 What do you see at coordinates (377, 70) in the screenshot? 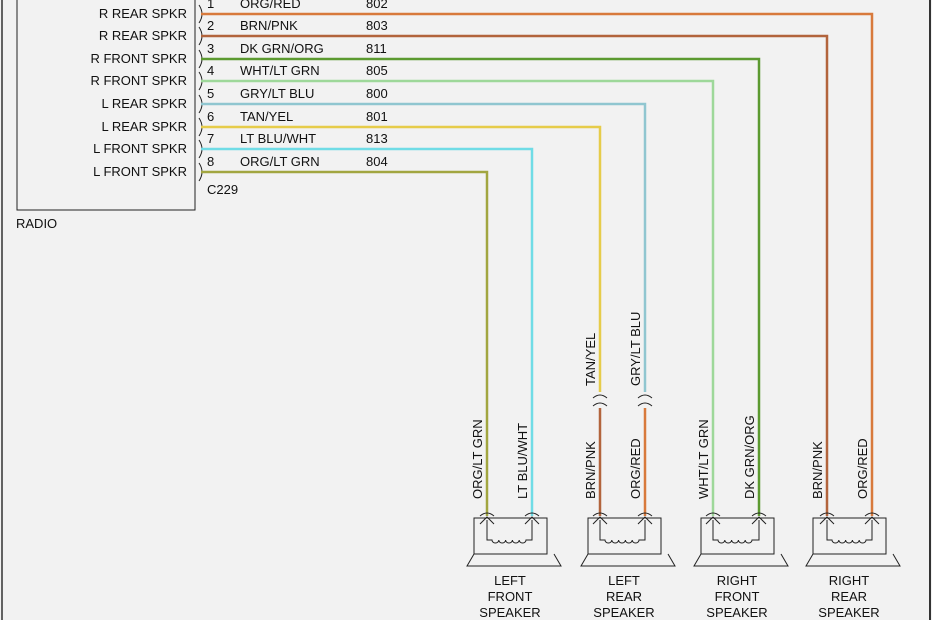
I see `circuit-number: 805` at bounding box center [377, 70].